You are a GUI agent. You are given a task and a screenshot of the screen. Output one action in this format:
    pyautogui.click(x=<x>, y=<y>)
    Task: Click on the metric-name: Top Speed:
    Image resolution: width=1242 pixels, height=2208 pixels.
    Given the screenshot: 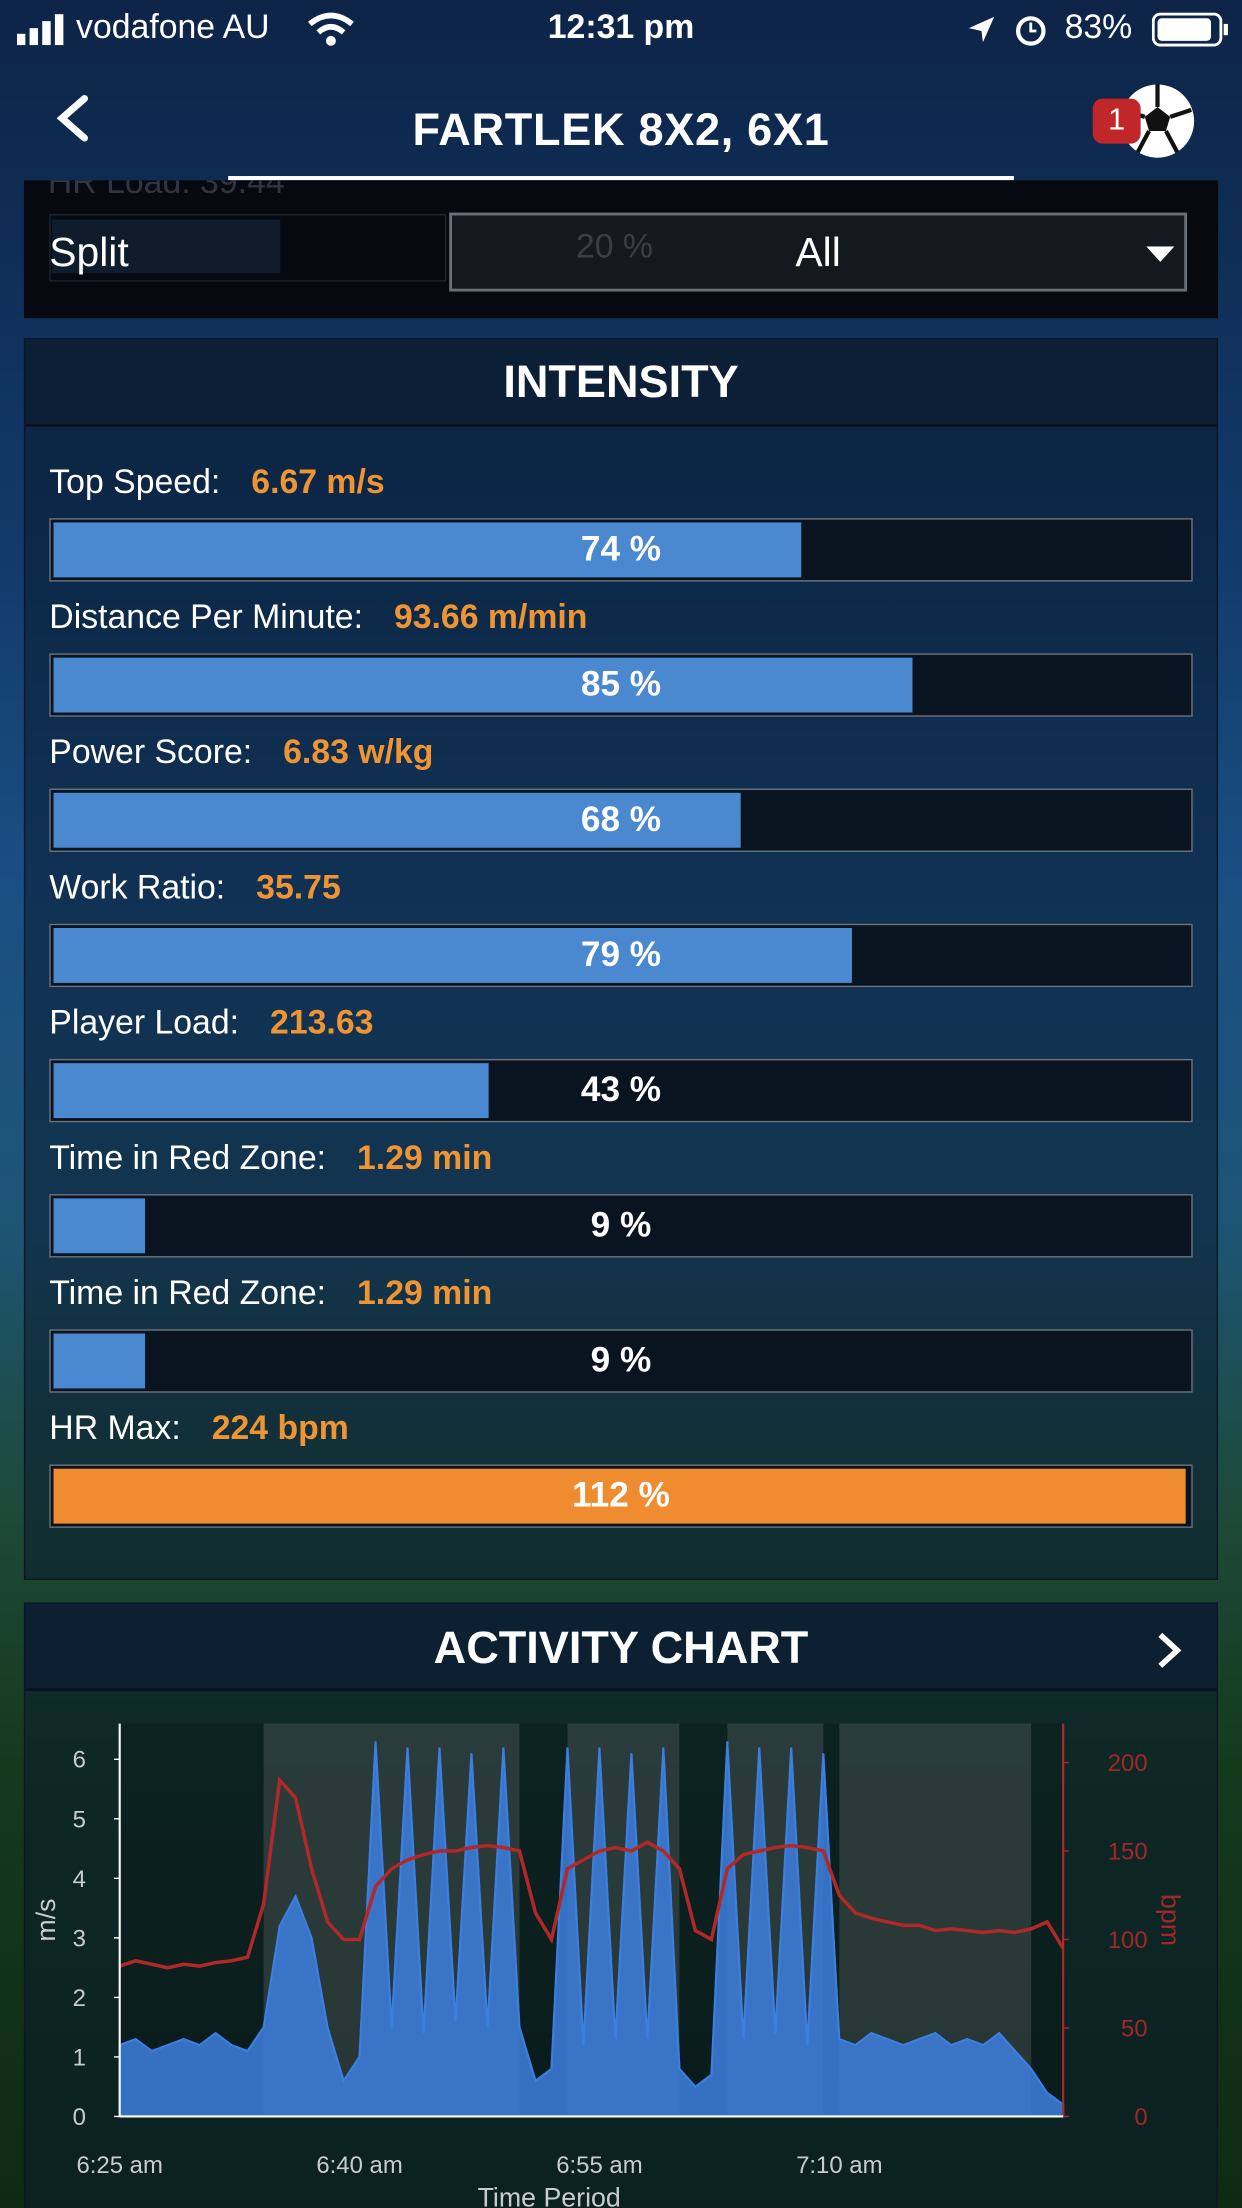 What is the action you would take?
    pyautogui.click(x=135, y=482)
    